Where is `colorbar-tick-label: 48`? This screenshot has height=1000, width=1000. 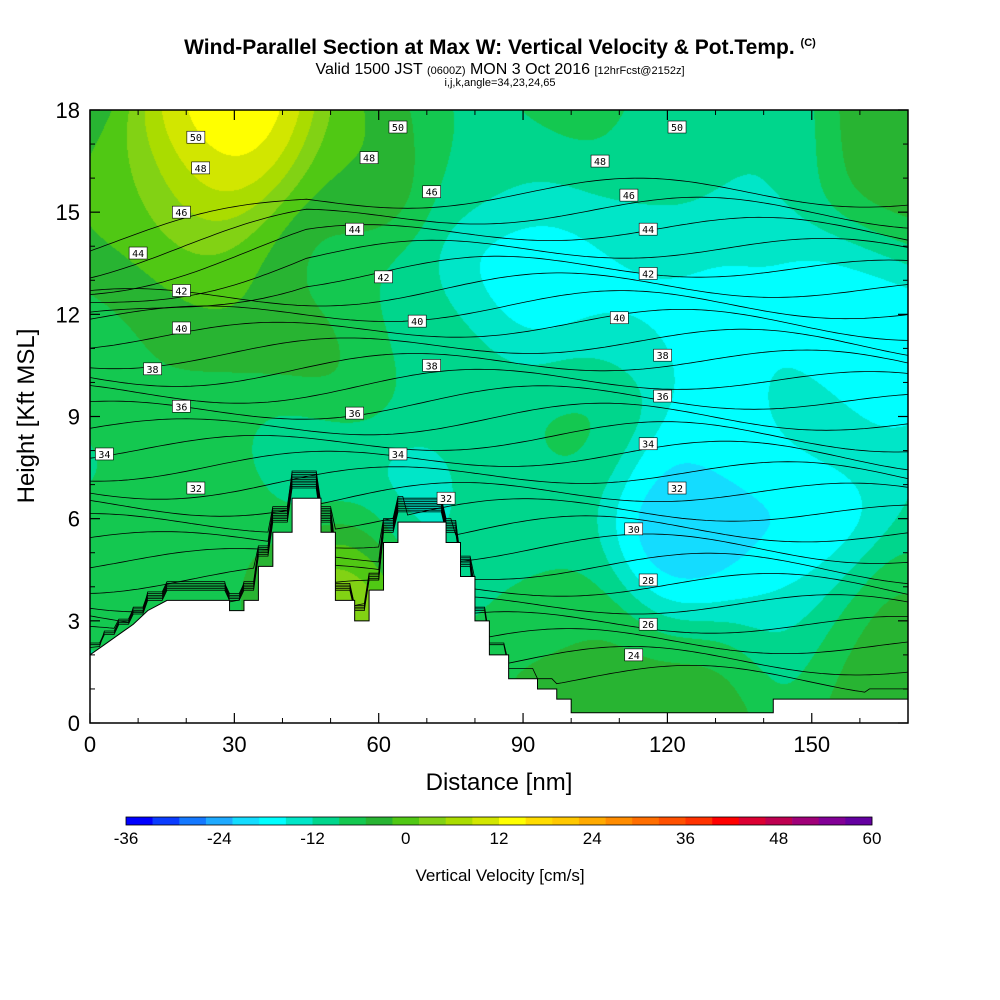 colorbar-tick-label: 48 is located at coordinates (778, 838).